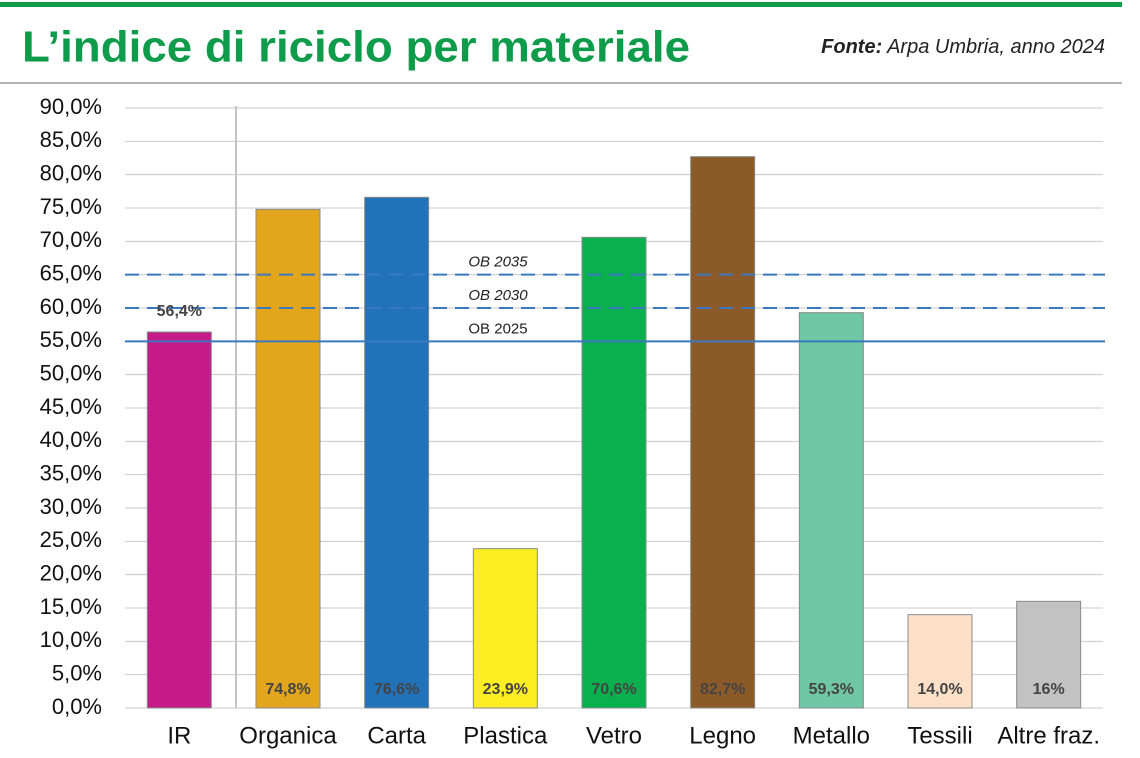 This screenshot has height=758, width=1140. Describe the element at coordinates (851, 47) in the screenshot. I see `source-label: Fonte:` at that location.